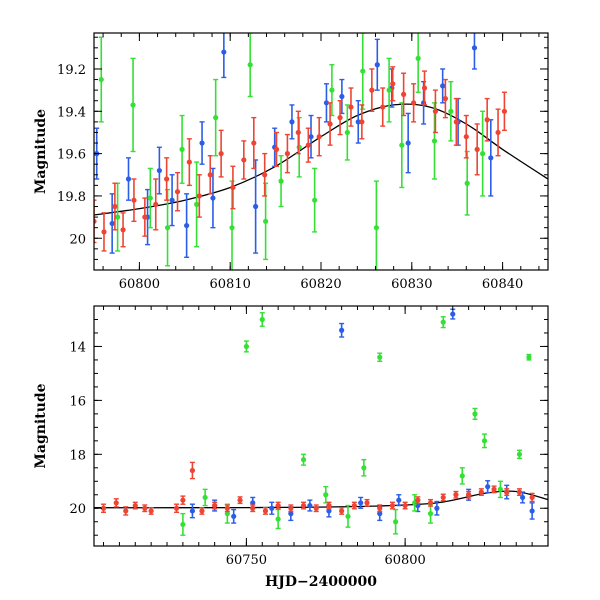  I want to click on x-tick-label: 60830, so click(411, 284).